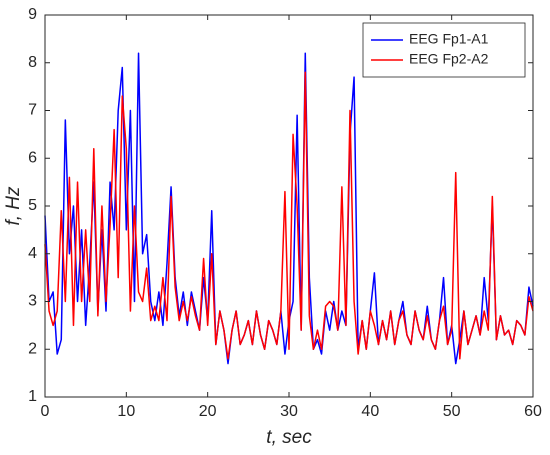  Describe the element at coordinates (32, 396) in the screenshot. I see `y-tick-label: 1` at that location.